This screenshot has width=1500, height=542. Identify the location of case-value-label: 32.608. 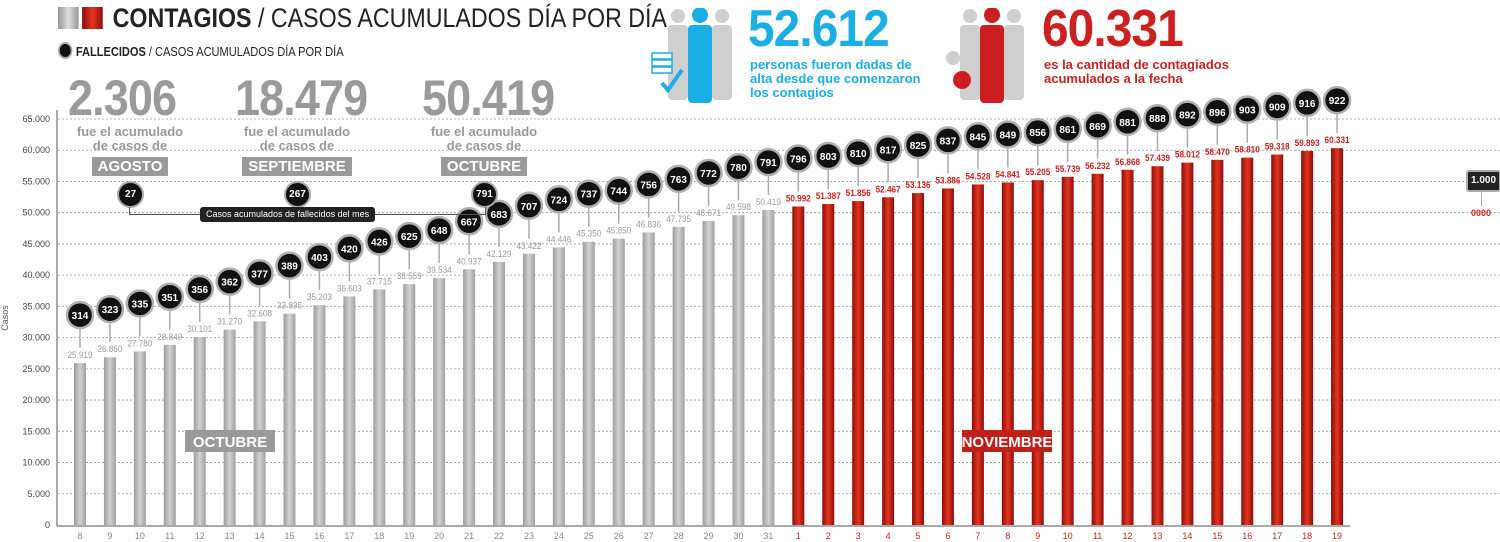
(259, 313).